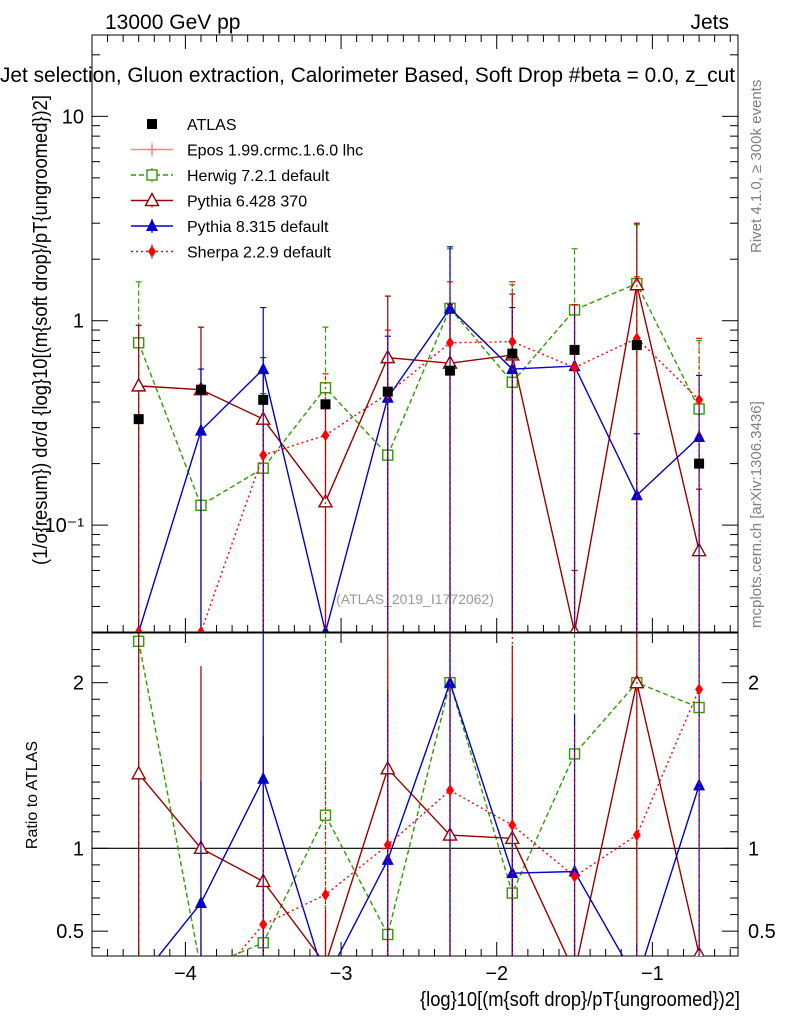  I want to click on y-tick-label-ratio-right: 0.5, so click(762, 932).